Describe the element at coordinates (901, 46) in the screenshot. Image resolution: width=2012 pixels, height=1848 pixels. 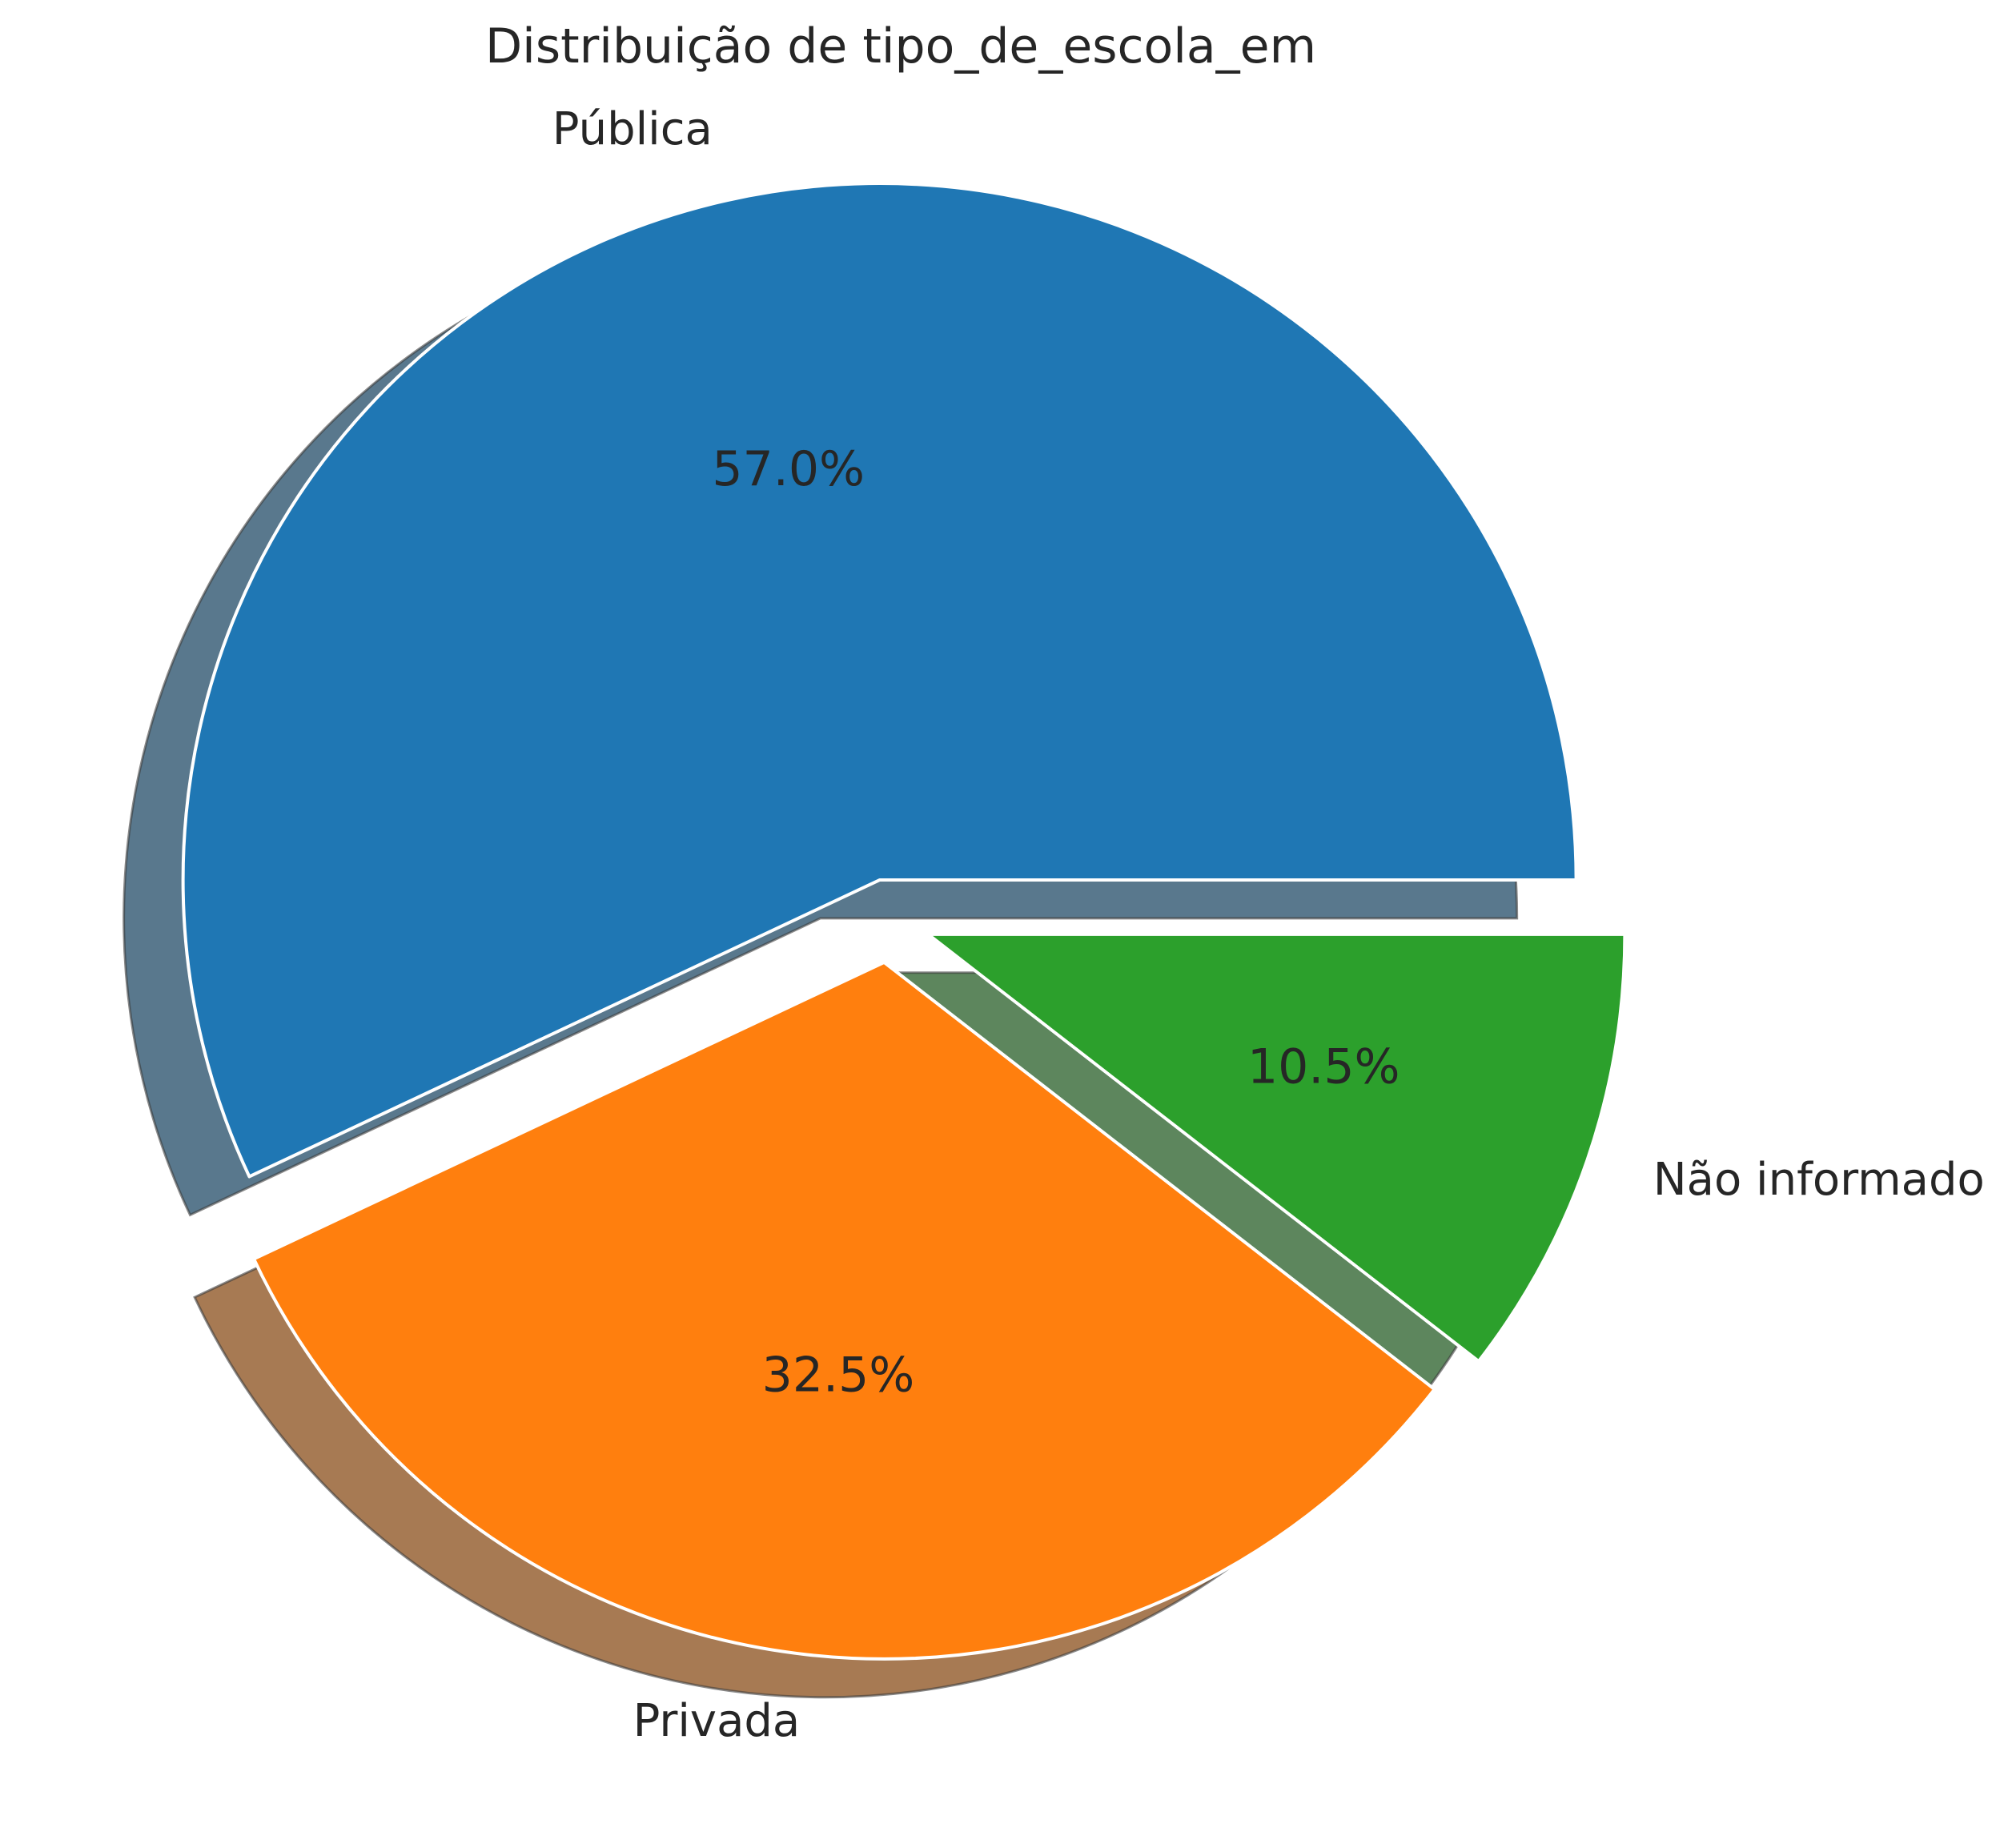
I see `chart-title: Distribuição de tipo_de_escola_em` at that location.